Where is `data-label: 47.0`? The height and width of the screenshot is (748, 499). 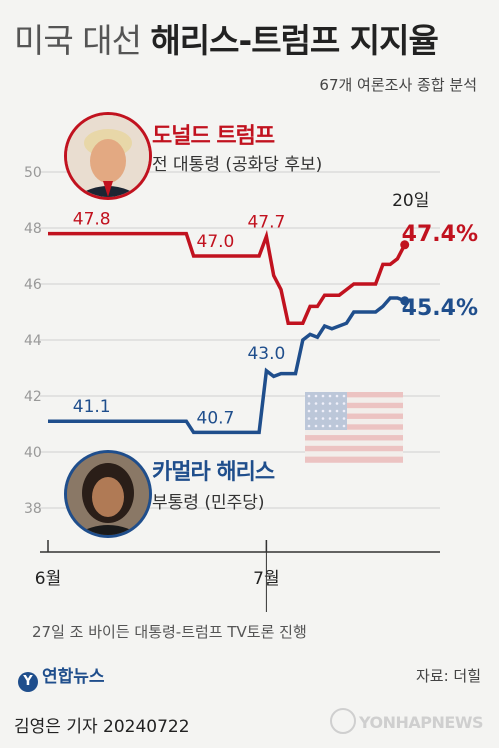 data-label: 47.0 is located at coordinates (216, 242).